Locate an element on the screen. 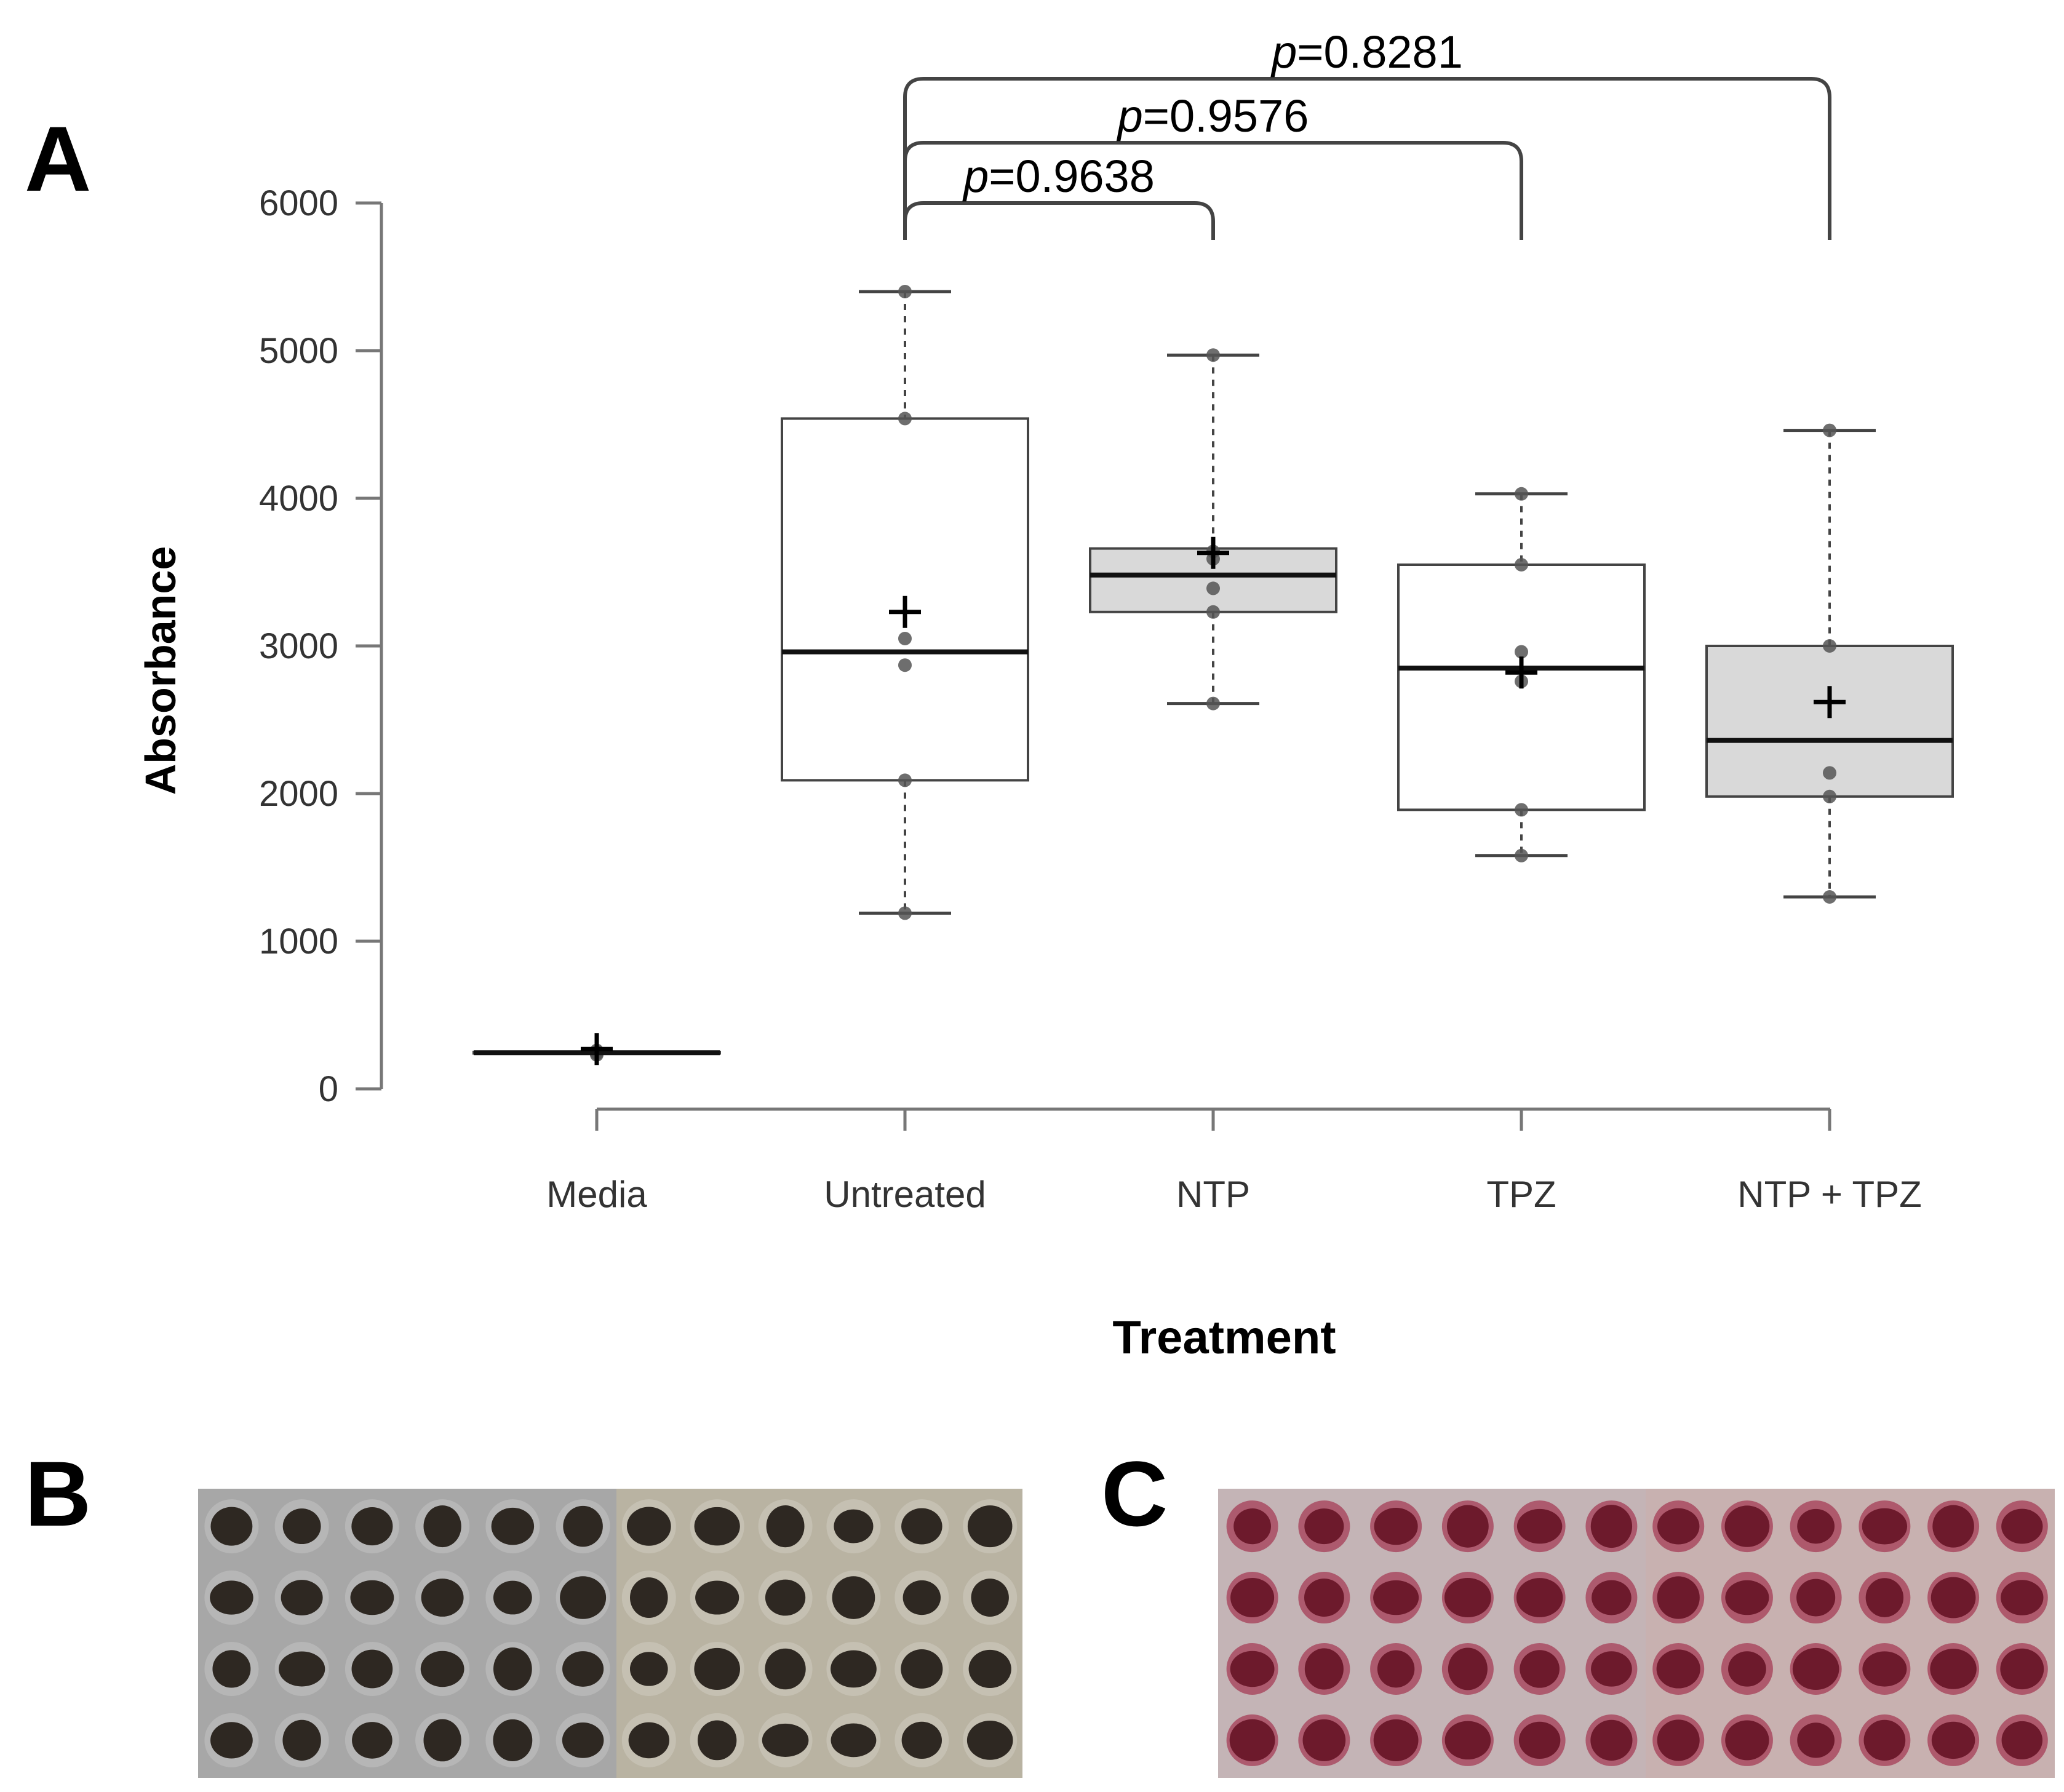 The height and width of the screenshot is (1792, 2064). p-value-label: p=0.9638 is located at coordinates (1058, 177).